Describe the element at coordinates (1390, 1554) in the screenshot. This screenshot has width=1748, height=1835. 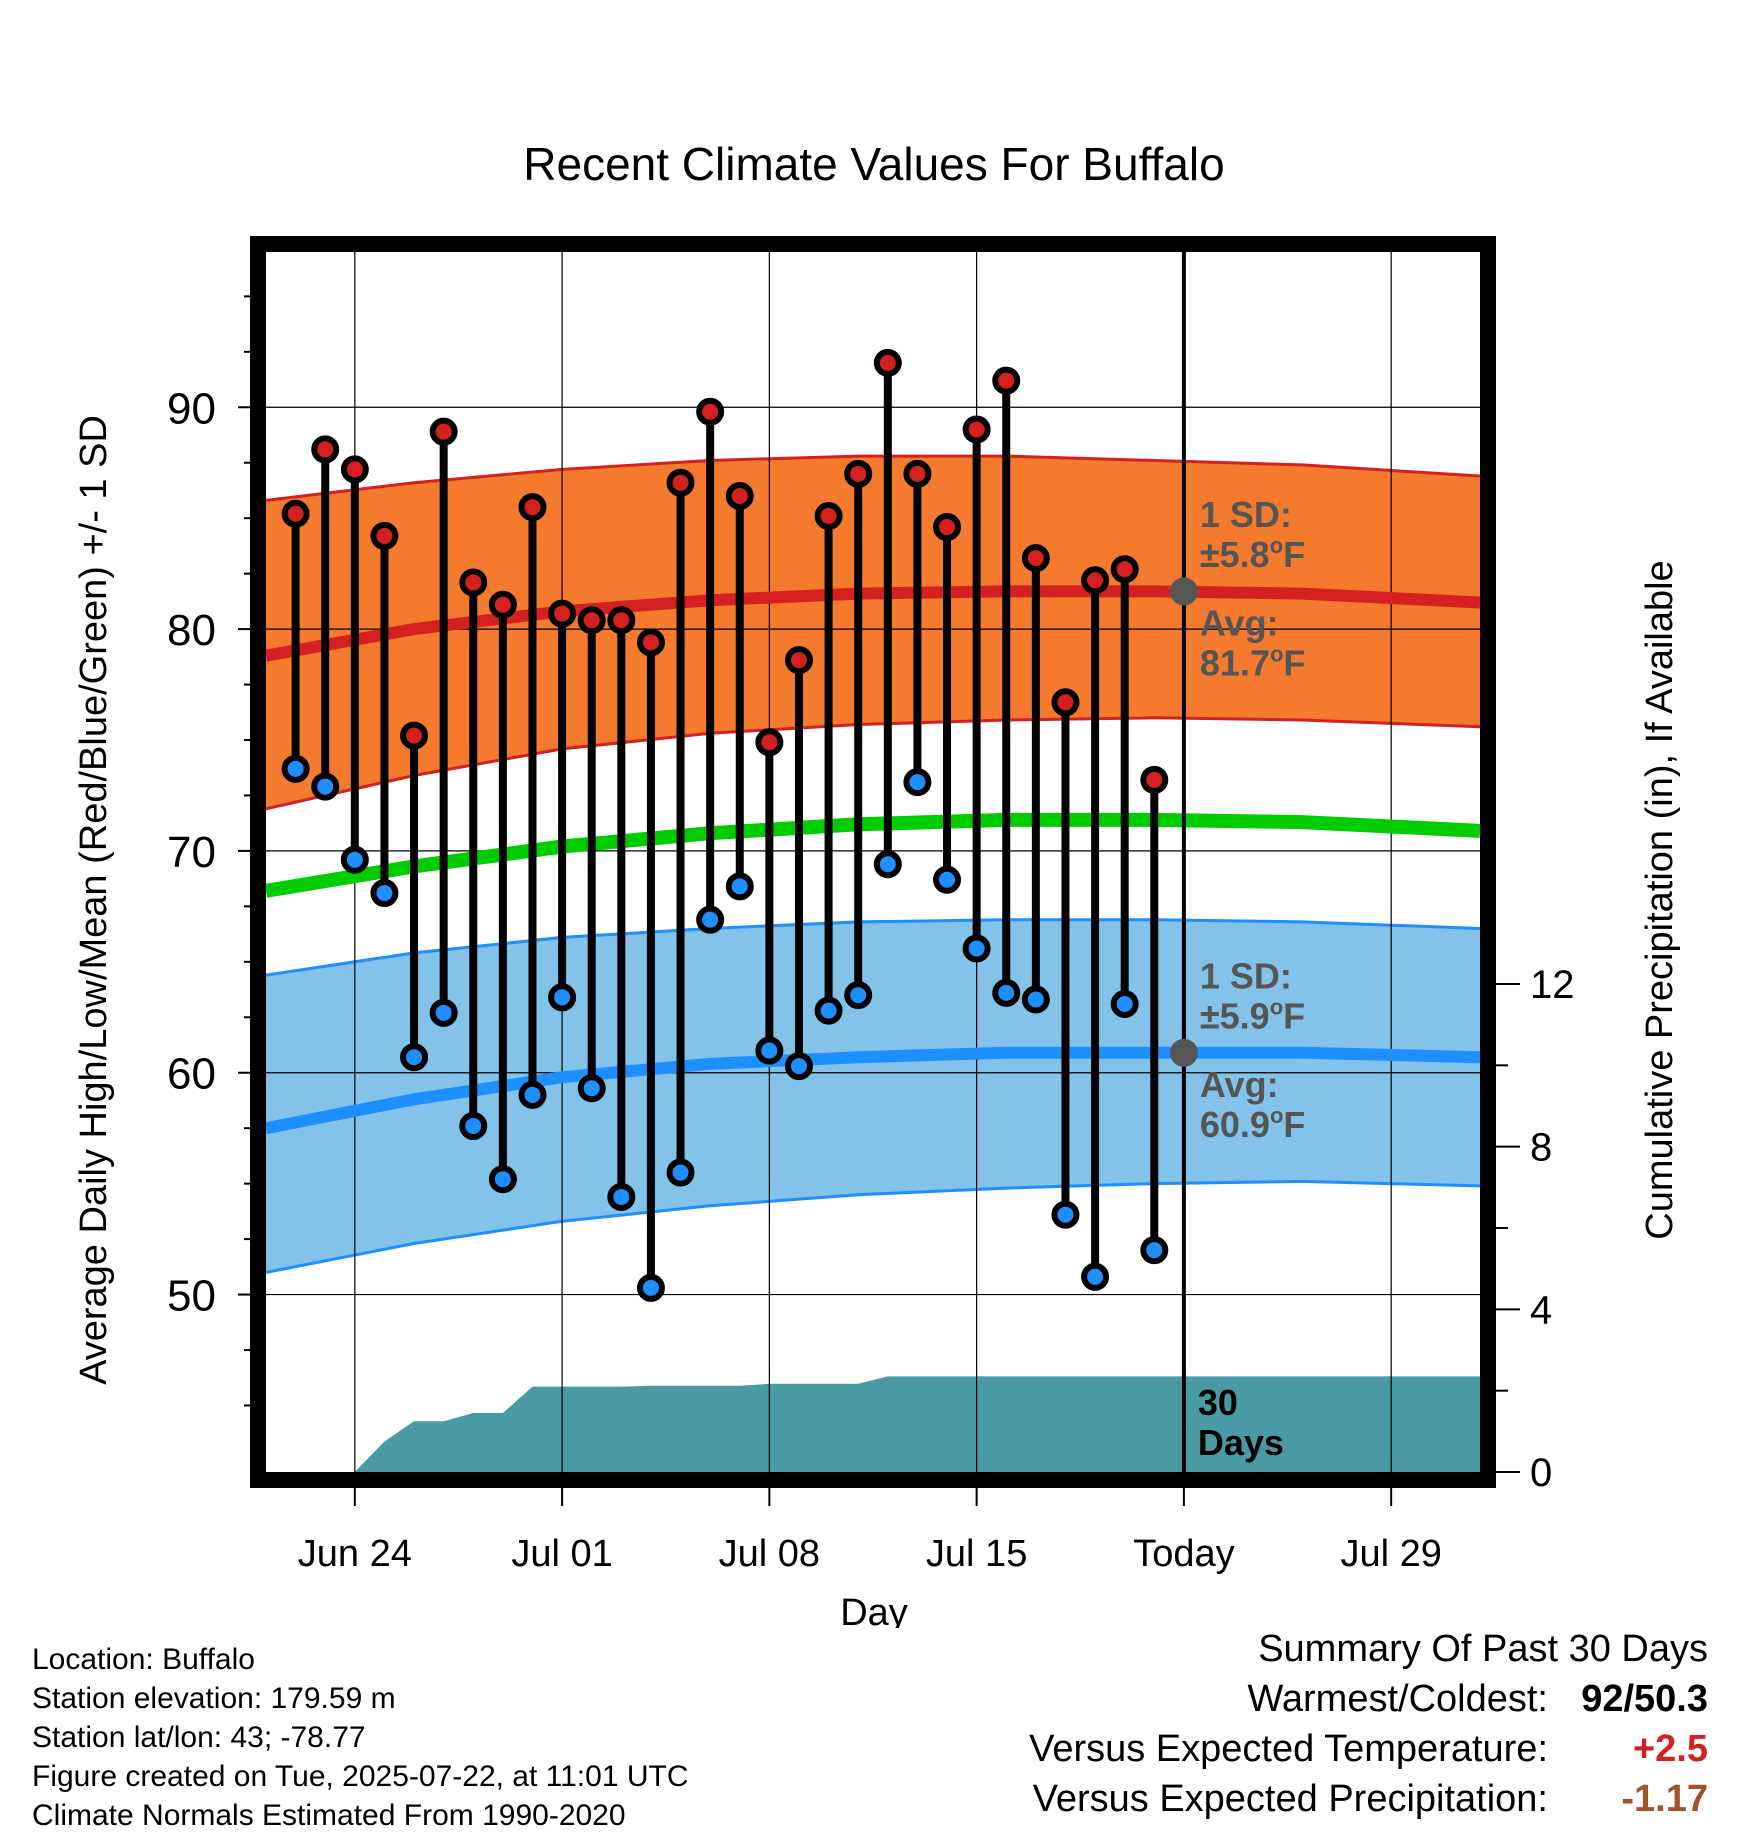
I see `x-tick-label: Jul 29` at that location.